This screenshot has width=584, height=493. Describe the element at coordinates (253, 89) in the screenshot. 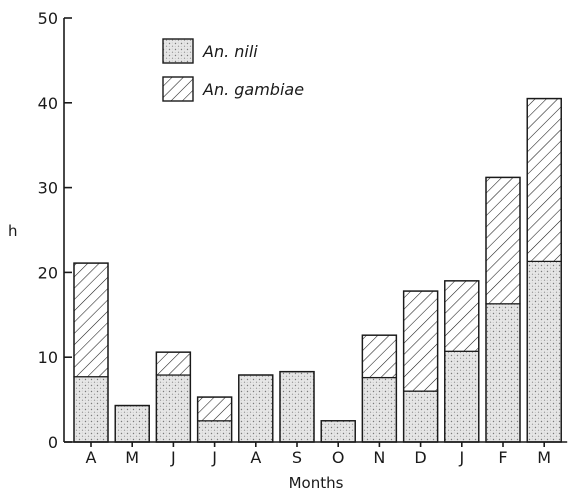

I see `legend-label-an-gambiae: An. gambiae` at that location.